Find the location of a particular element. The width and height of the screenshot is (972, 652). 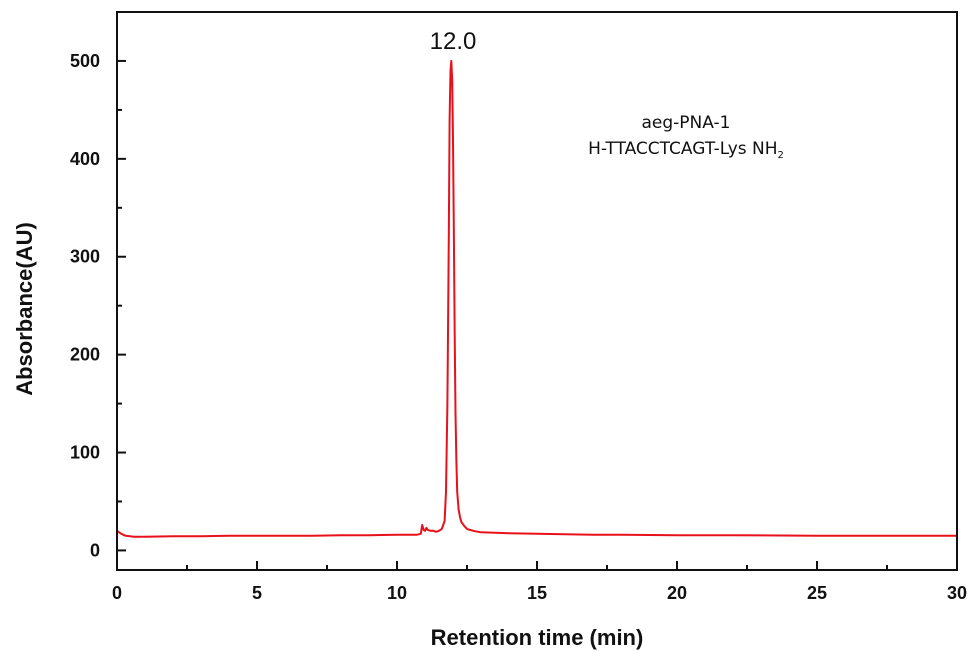

x-tick-label: 30 is located at coordinates (957, 593).